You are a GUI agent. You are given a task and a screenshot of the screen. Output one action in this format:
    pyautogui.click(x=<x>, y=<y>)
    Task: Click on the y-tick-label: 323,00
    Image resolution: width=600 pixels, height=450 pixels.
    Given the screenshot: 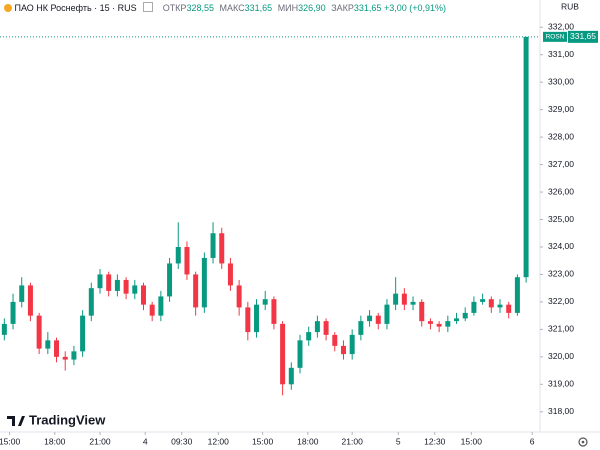 What is the action you would take?
    pyautogui.click(x=561, y=274)
    